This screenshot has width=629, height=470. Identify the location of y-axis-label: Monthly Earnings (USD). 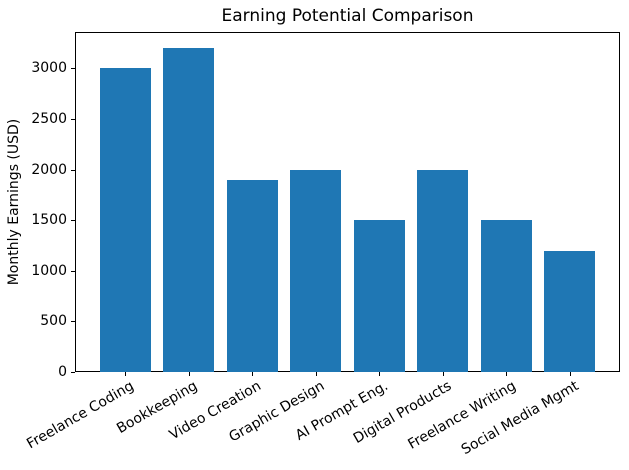
(14, 202).